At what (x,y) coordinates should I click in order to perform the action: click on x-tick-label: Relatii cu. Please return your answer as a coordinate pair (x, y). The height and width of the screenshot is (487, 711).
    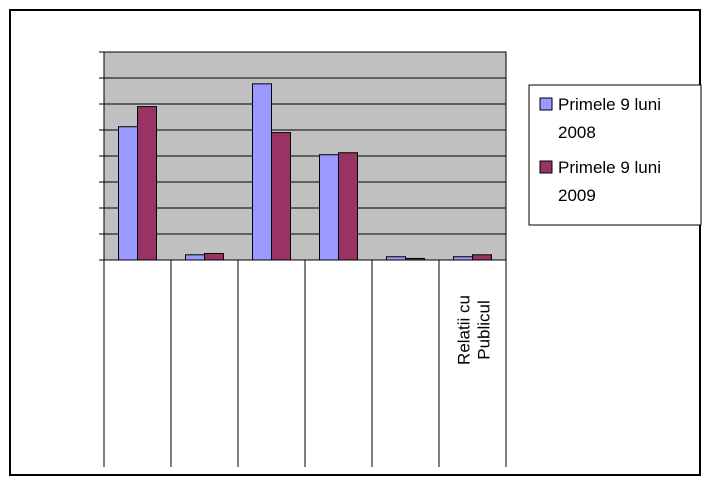
    Looking at the image, I should click on (464, 330).